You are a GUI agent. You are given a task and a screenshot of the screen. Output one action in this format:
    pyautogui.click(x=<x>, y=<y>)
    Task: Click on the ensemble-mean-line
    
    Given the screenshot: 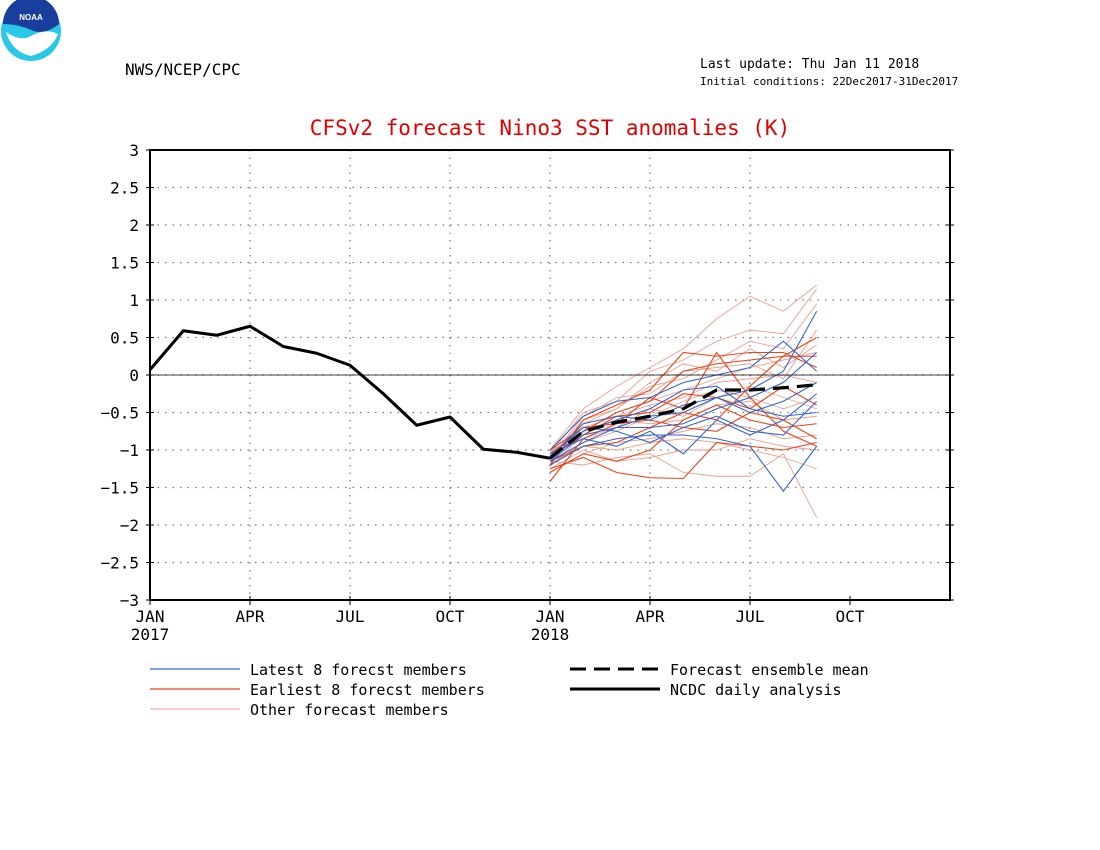 What is the action you would take?
    pyautogui.click(x=682, y=421)
    